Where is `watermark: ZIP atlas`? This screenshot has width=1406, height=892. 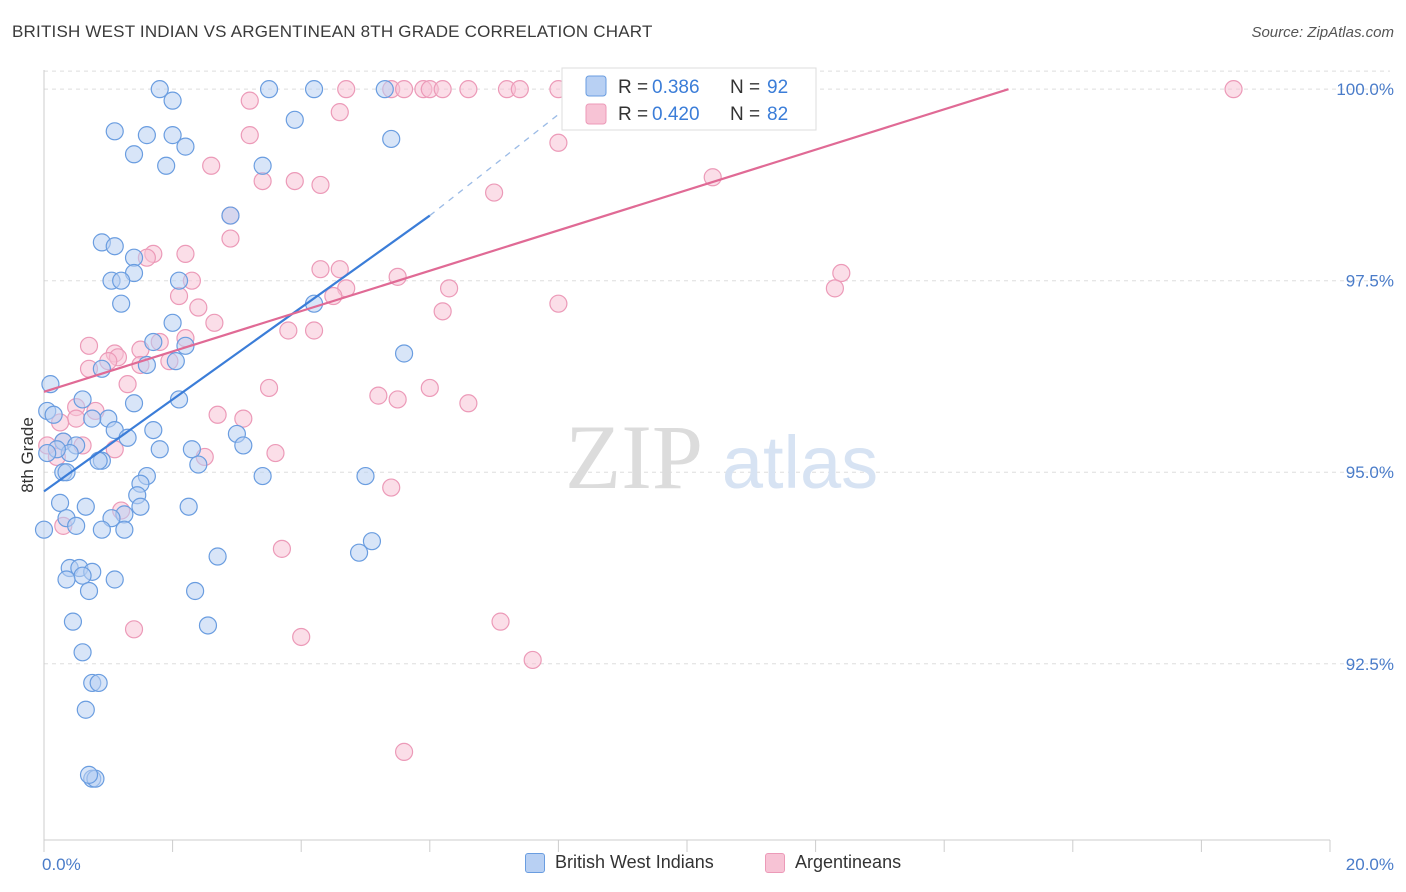
watermark: ZIP atlas is located at coordinates (721, 457).